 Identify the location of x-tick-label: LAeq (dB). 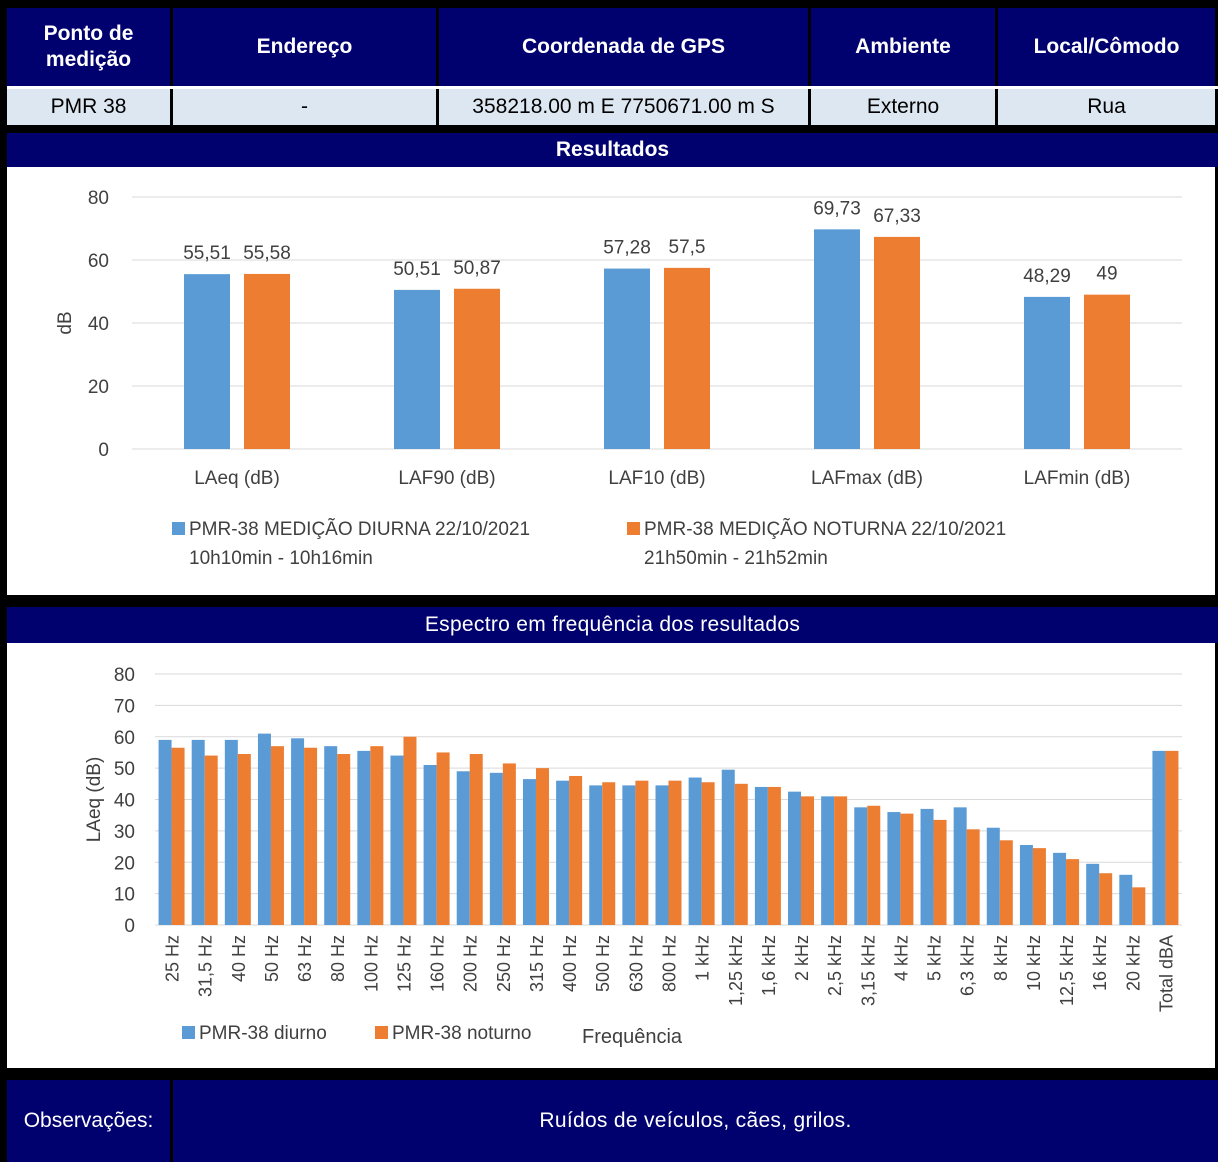
(237, 478).